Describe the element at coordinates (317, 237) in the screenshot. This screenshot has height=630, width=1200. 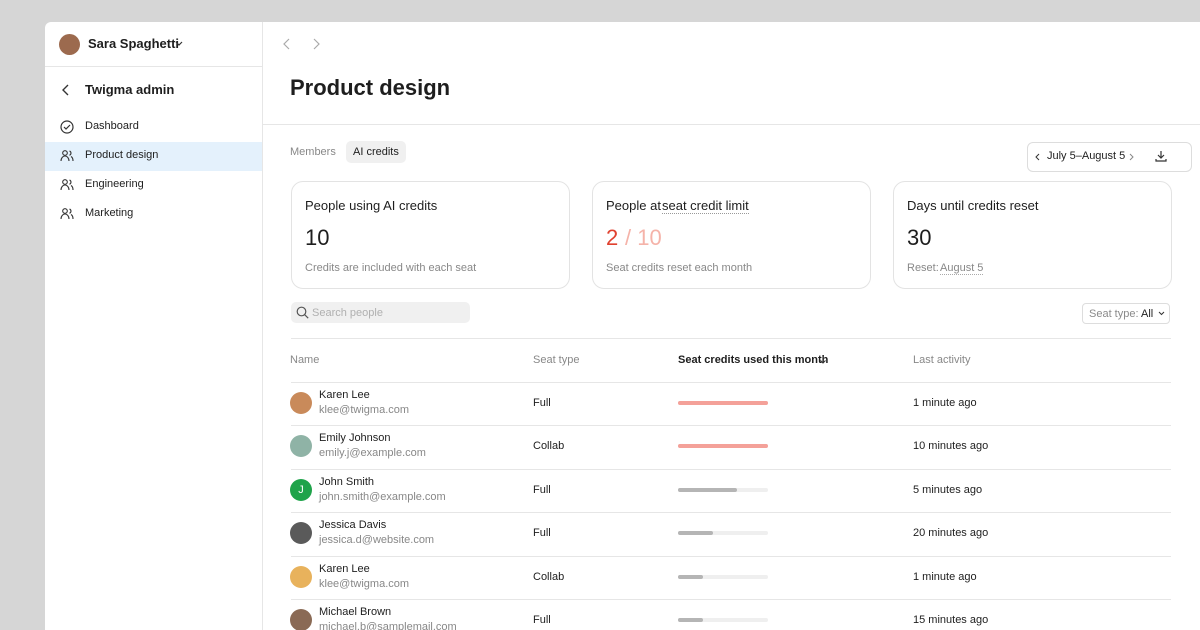
I see `card-value: 10` at that location.